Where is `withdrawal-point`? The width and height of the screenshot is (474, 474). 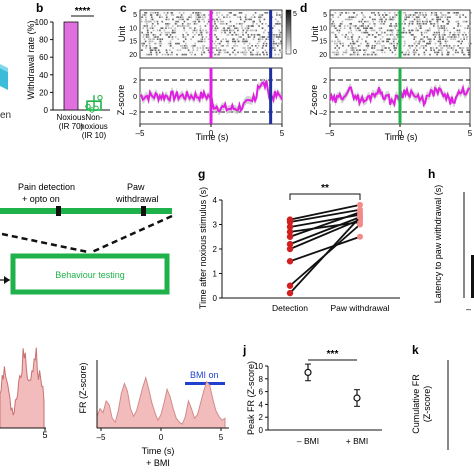 withdrawal-point is located at coordinates (360, 236).